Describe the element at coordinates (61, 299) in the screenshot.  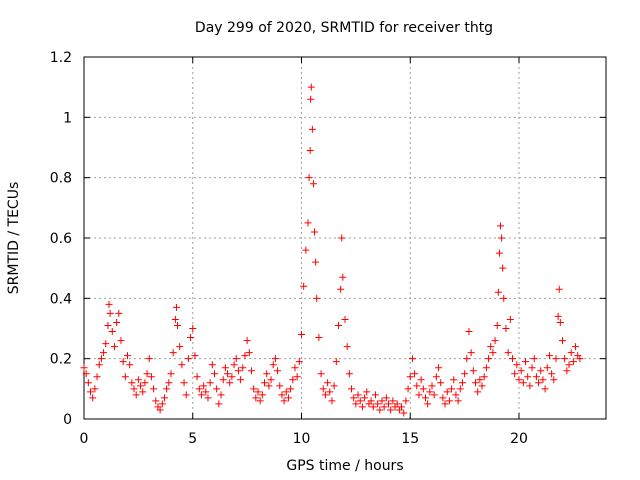
I see `y-tick-label: 0.4` at that location.